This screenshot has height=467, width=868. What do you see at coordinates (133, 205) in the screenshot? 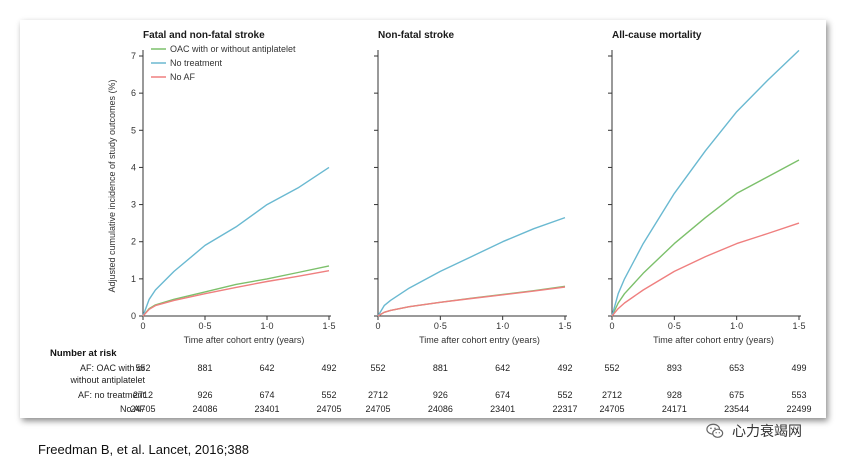
I see `y-tick-label: 3` at bounding box center [133, 205].